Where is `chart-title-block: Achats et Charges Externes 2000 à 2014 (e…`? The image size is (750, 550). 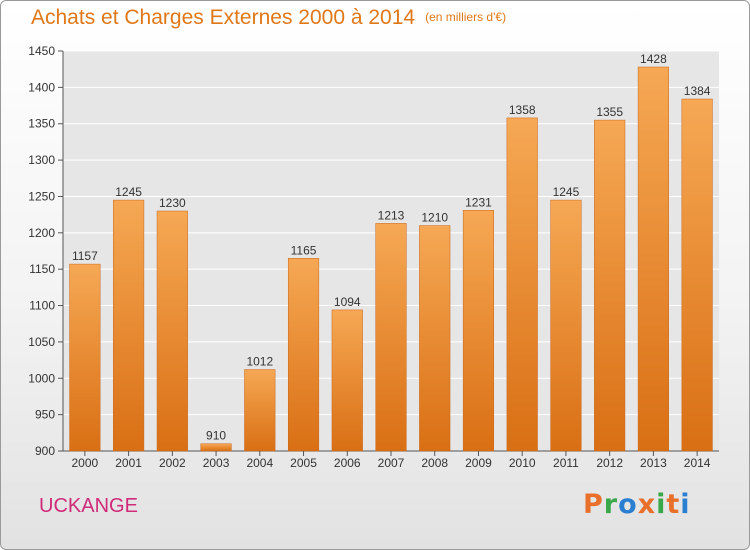 chart-title-block: Achats et Charges Externes 2000 à 2014 (e… is located at coordinates (268, 18).